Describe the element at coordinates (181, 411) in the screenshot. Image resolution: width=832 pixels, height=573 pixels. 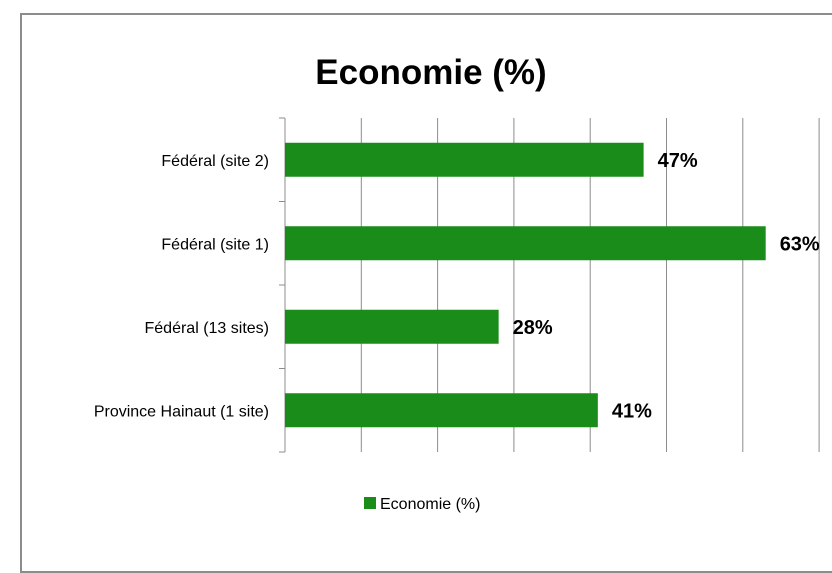
I see `category-label: Province Hainaut (1 site)` at that location.